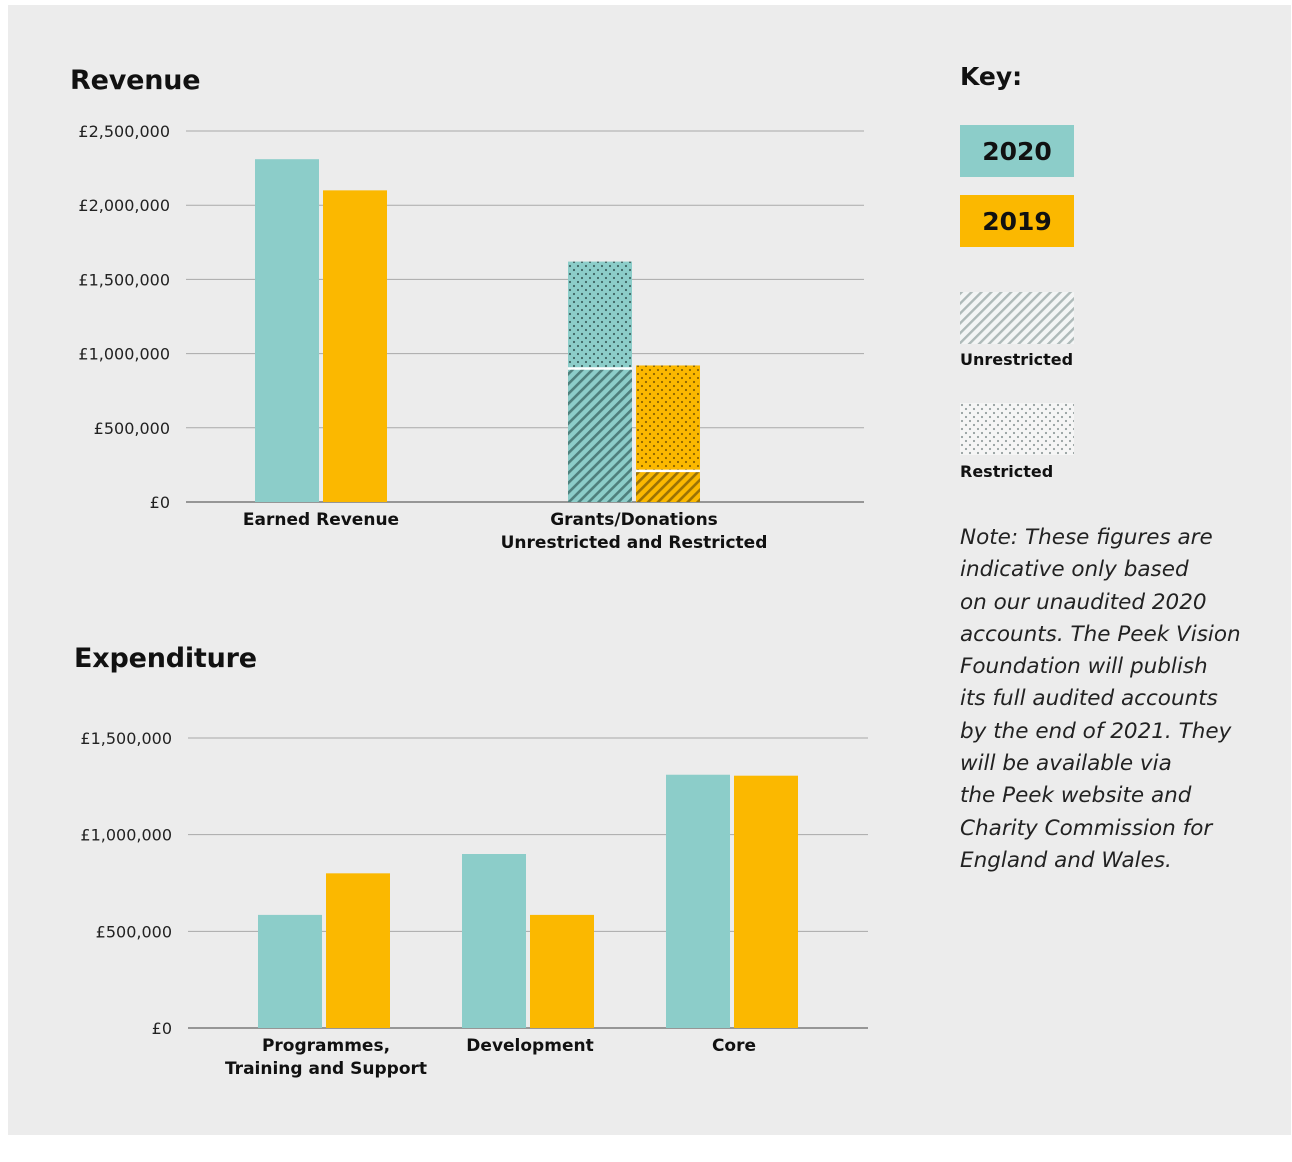 The width and height of the screenshot is (1292, 1162). I want to click on category-label: Core, so click(734, 1046).